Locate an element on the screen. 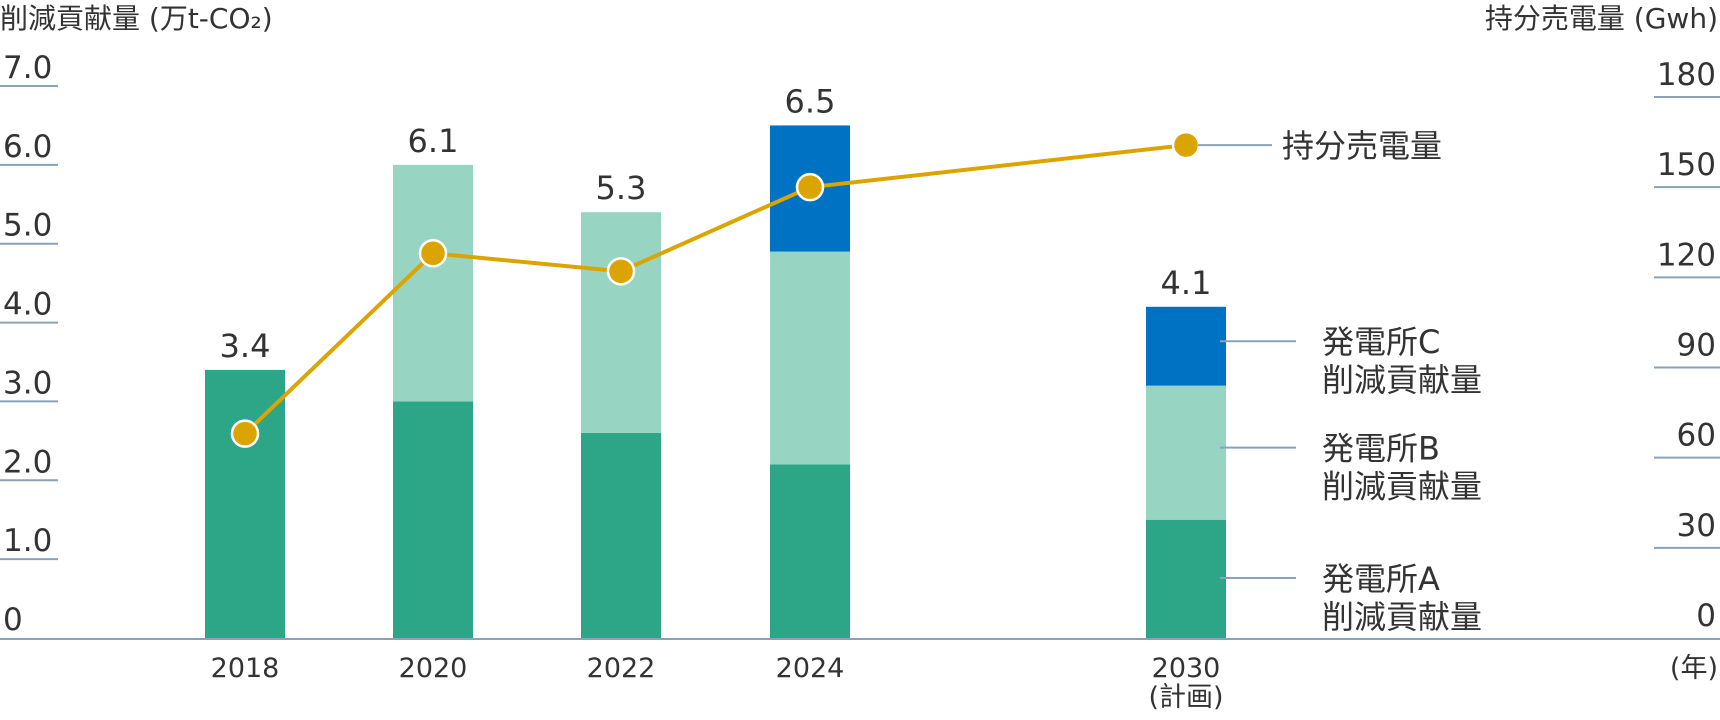 This screenshot has width=1720, height=720. bar-segment-1-2018 is located at coordinates (245, 503).